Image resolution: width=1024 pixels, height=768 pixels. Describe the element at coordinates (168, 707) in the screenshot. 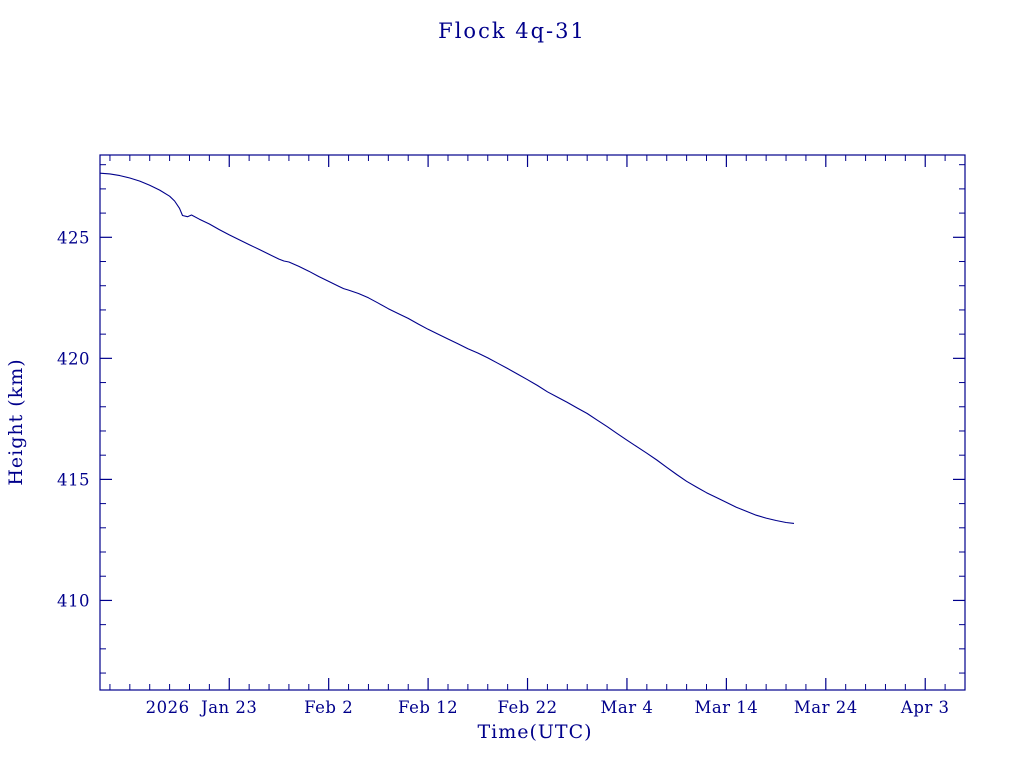

I see `x-axis-year-label: 2026` at that location.